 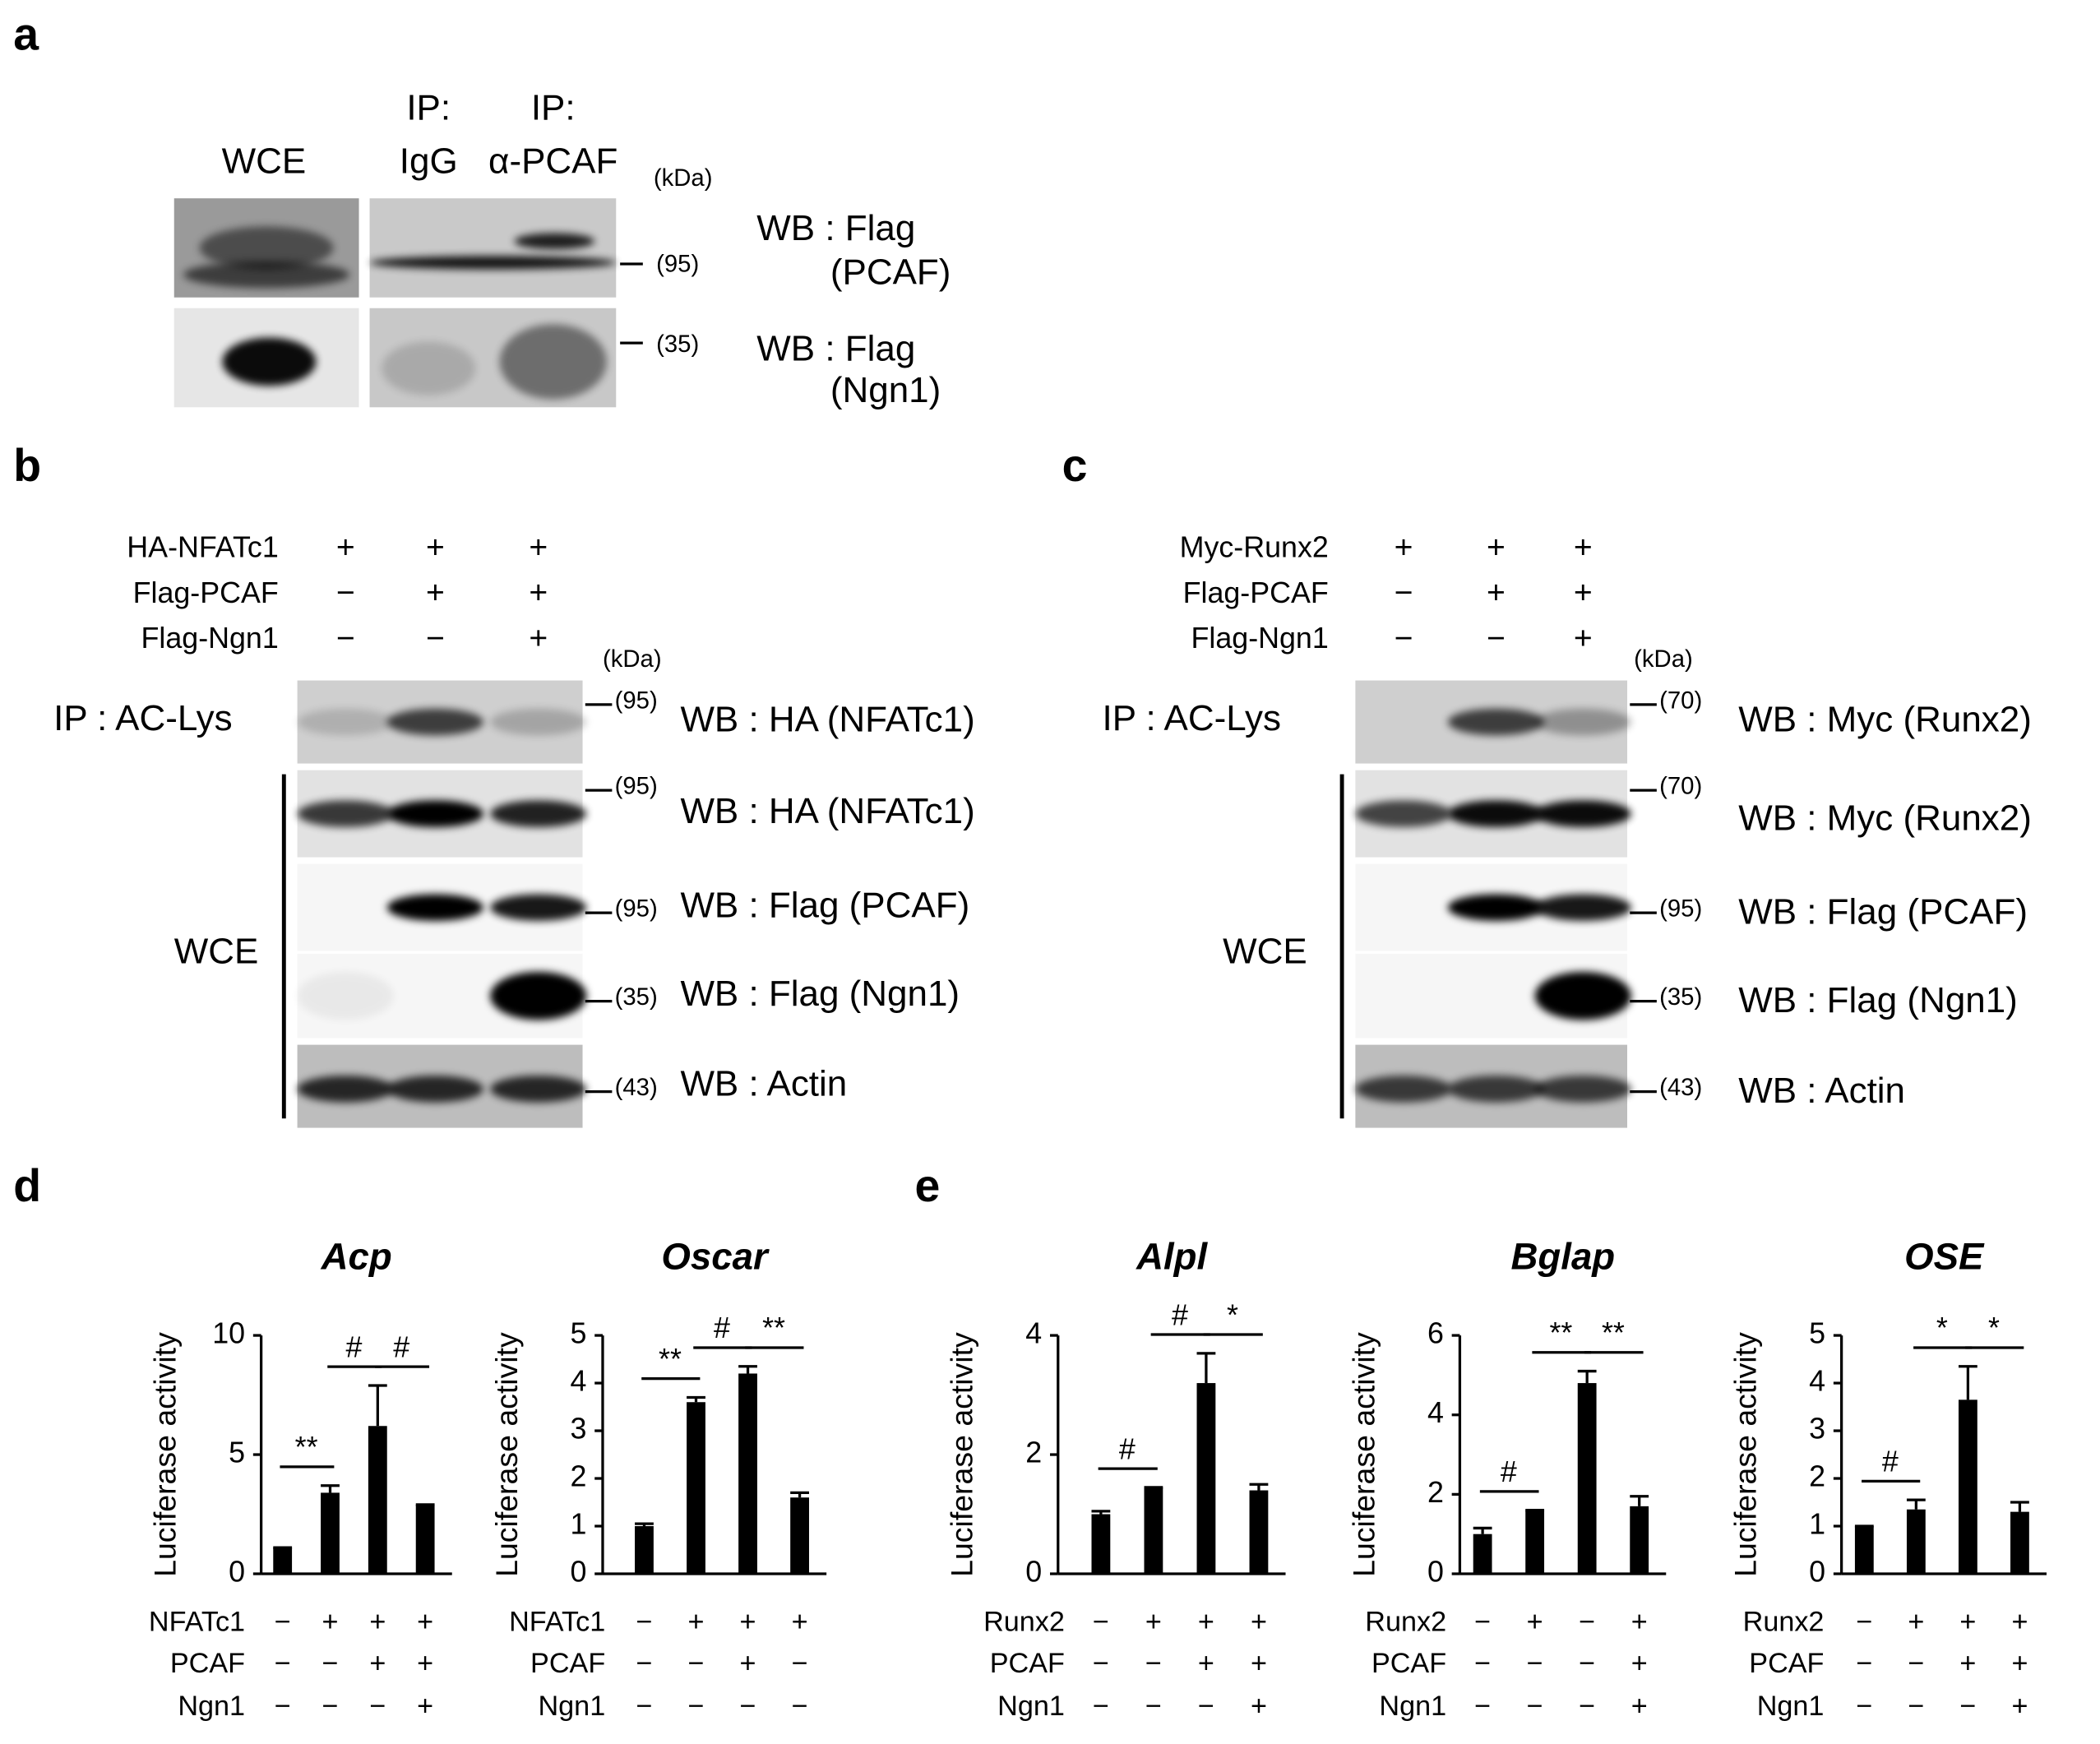 I want to click on panel-label: e, so click(x=927, y=1185).